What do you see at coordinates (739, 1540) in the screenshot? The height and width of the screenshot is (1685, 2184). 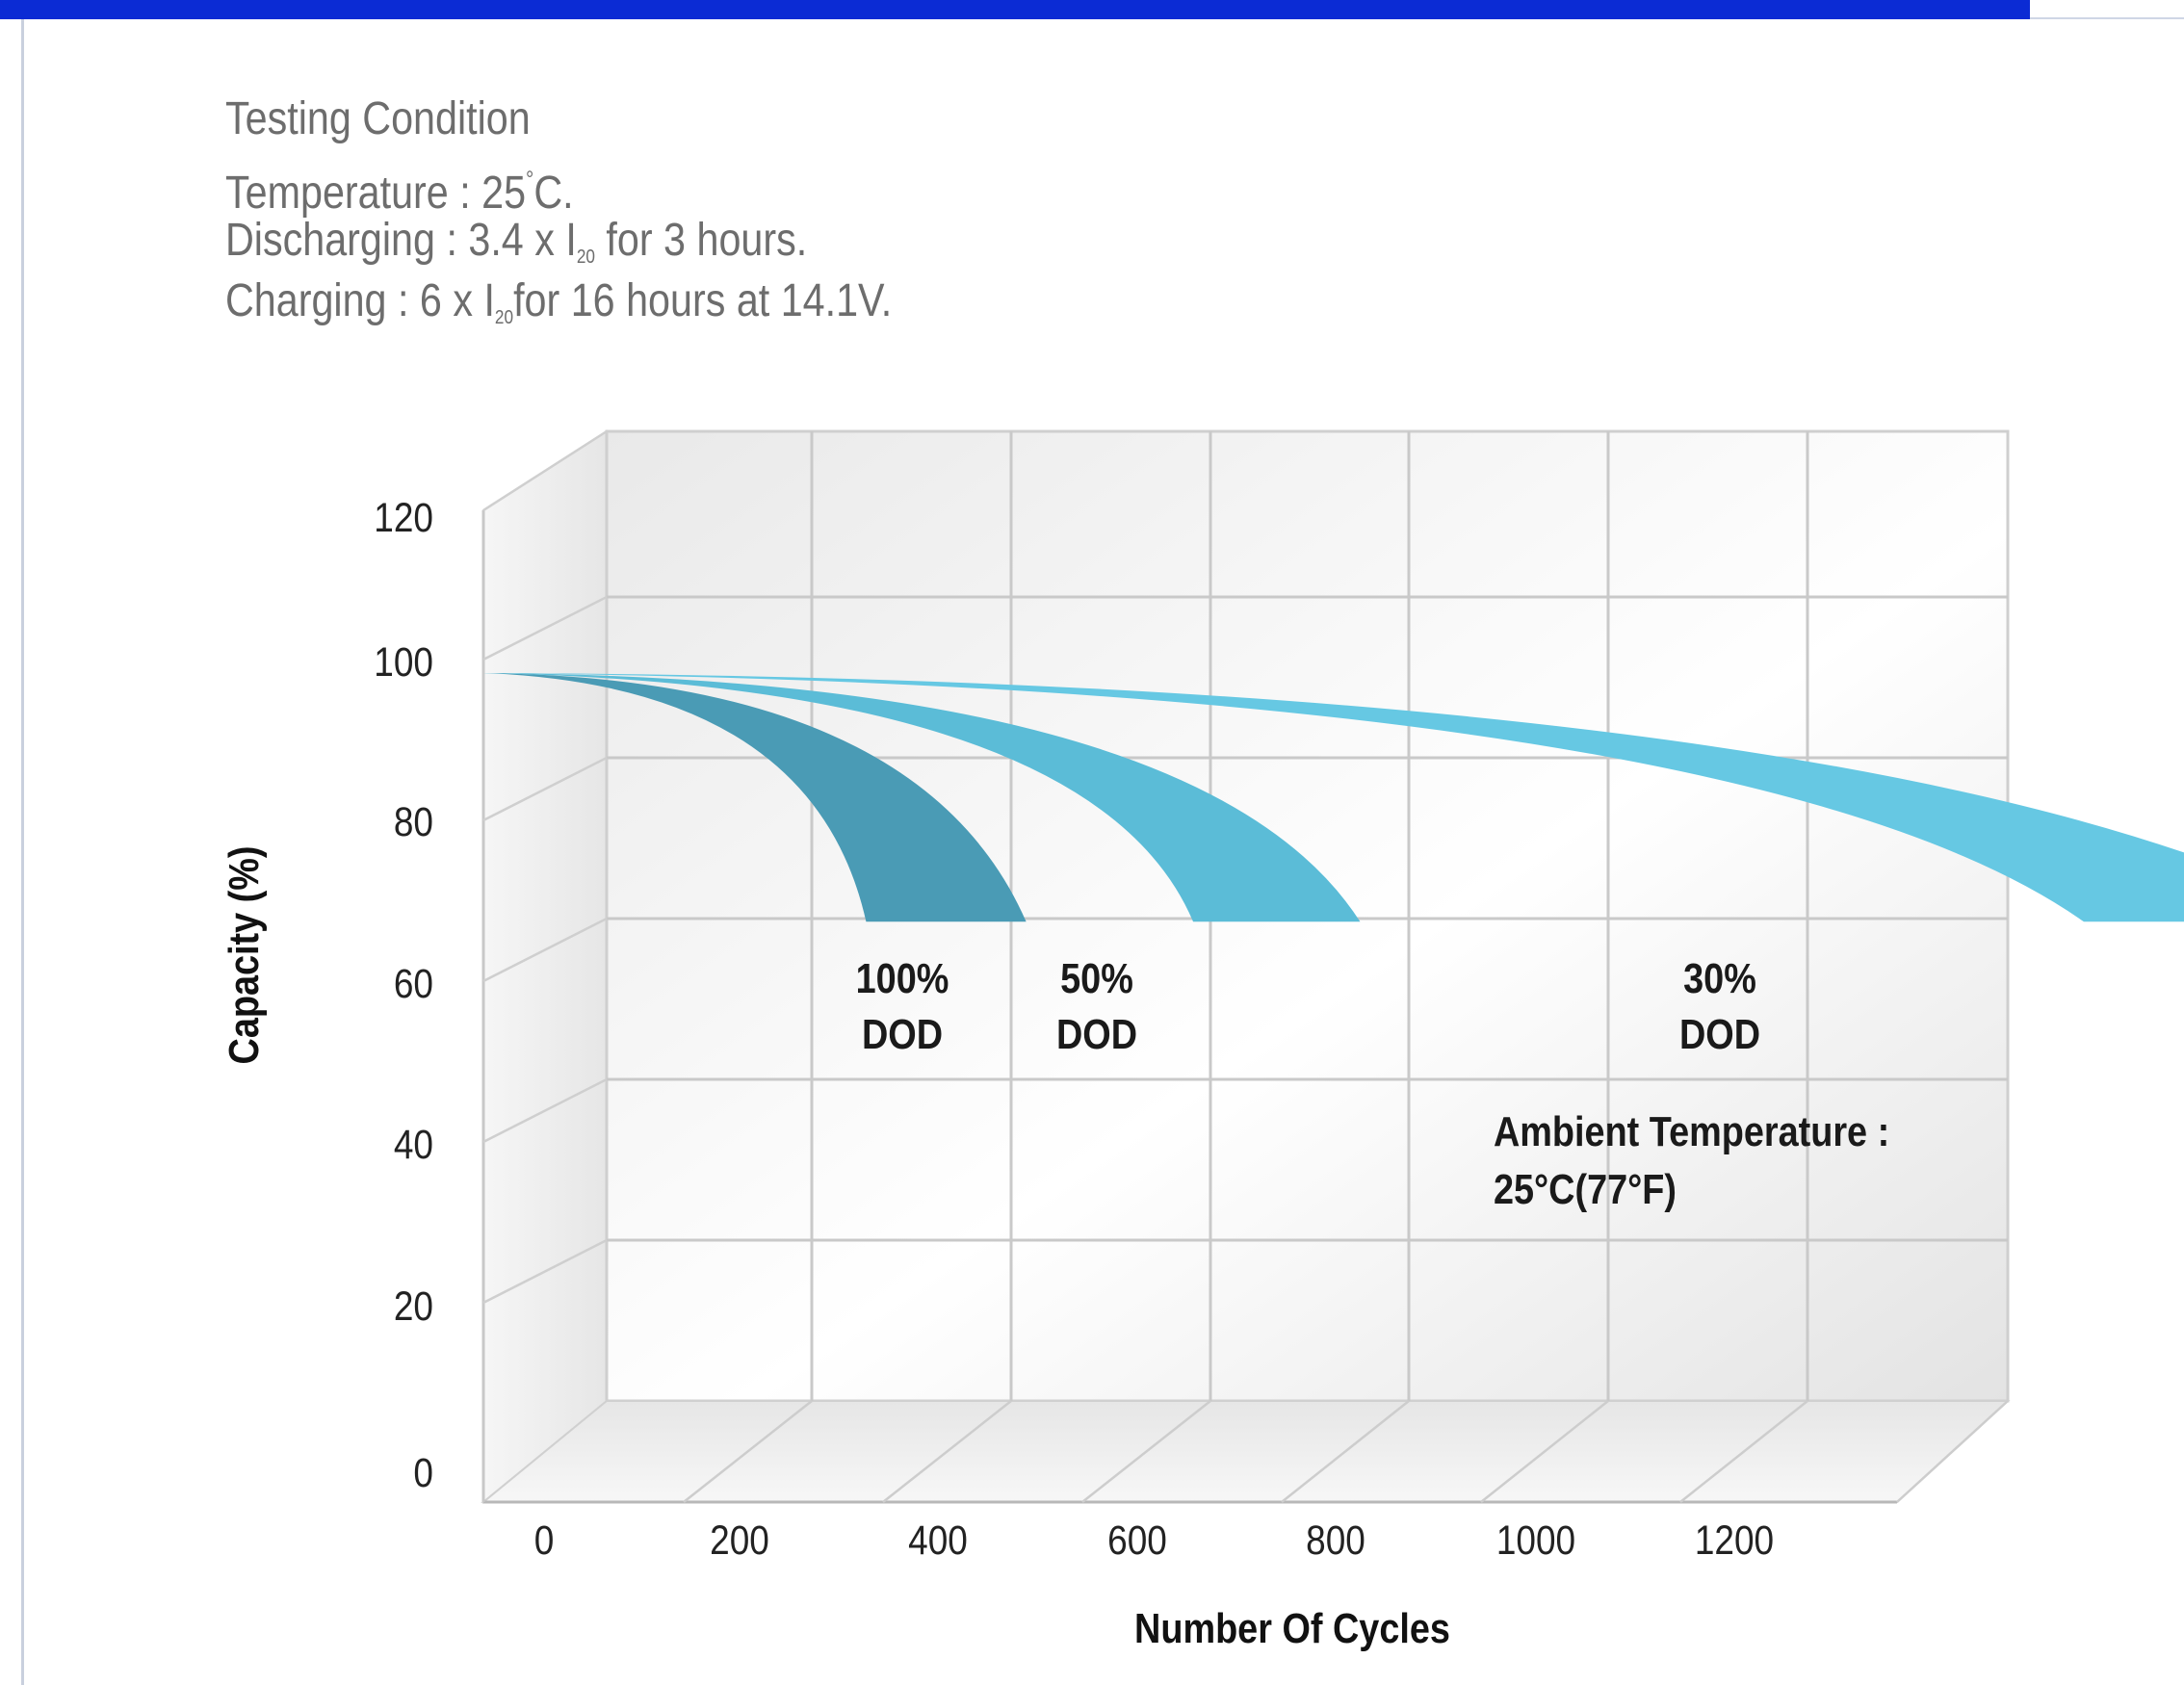 I see `x-tick-label: 200` at bounding box center [739, 1540].